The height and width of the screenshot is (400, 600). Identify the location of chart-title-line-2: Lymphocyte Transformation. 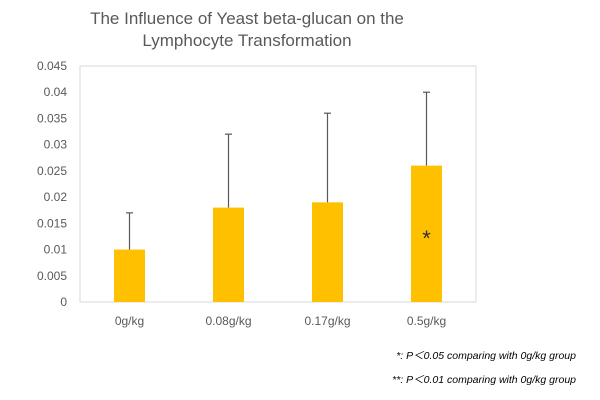
(246, 40).